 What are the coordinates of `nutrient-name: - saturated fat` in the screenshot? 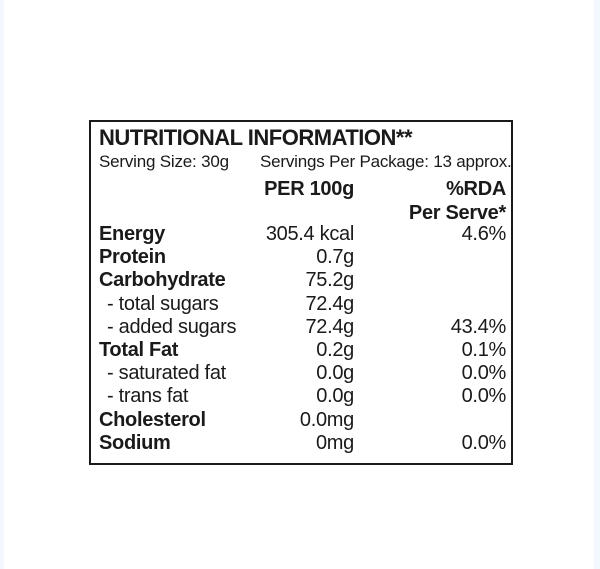 It's located at (166, 373).